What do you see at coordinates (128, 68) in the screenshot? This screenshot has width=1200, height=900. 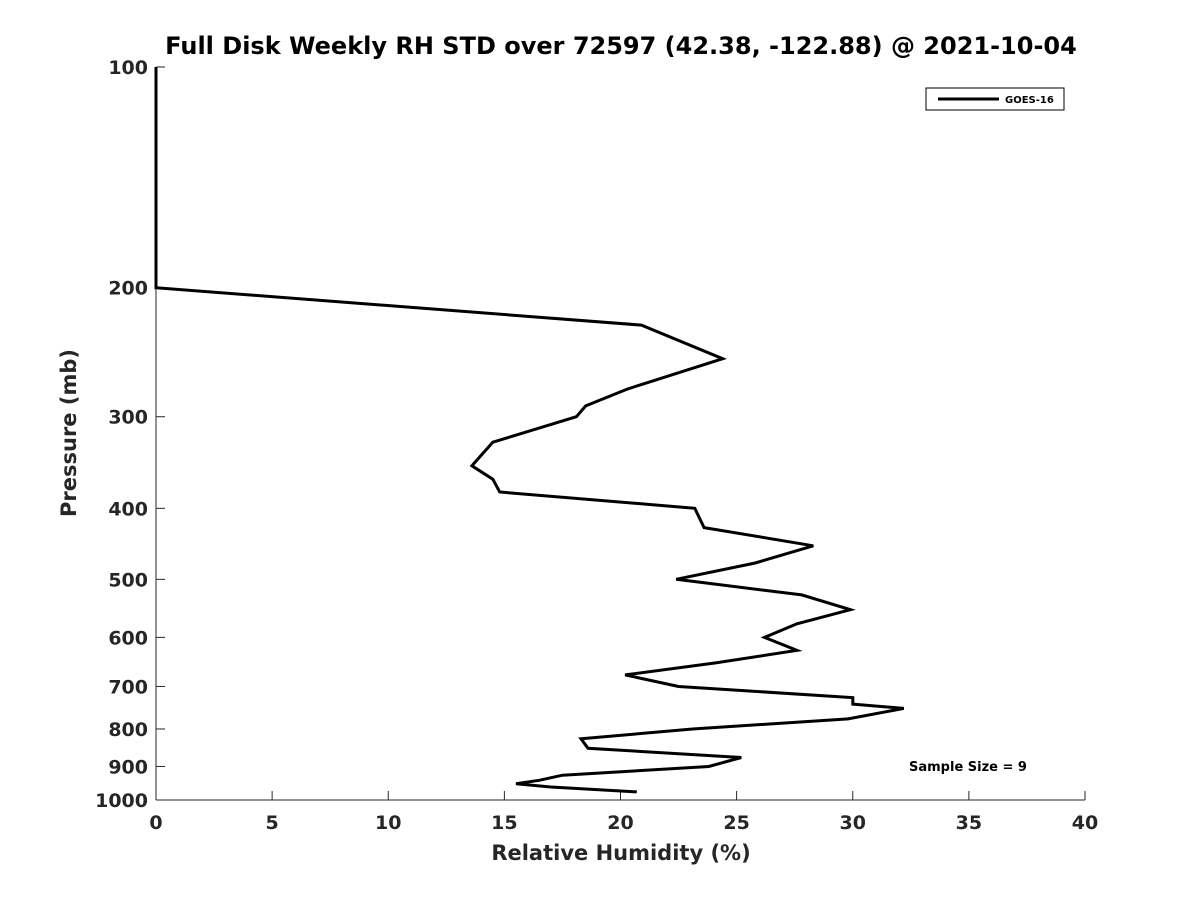 I see `y-tick-label: 100` at bounding box center [128, 68].